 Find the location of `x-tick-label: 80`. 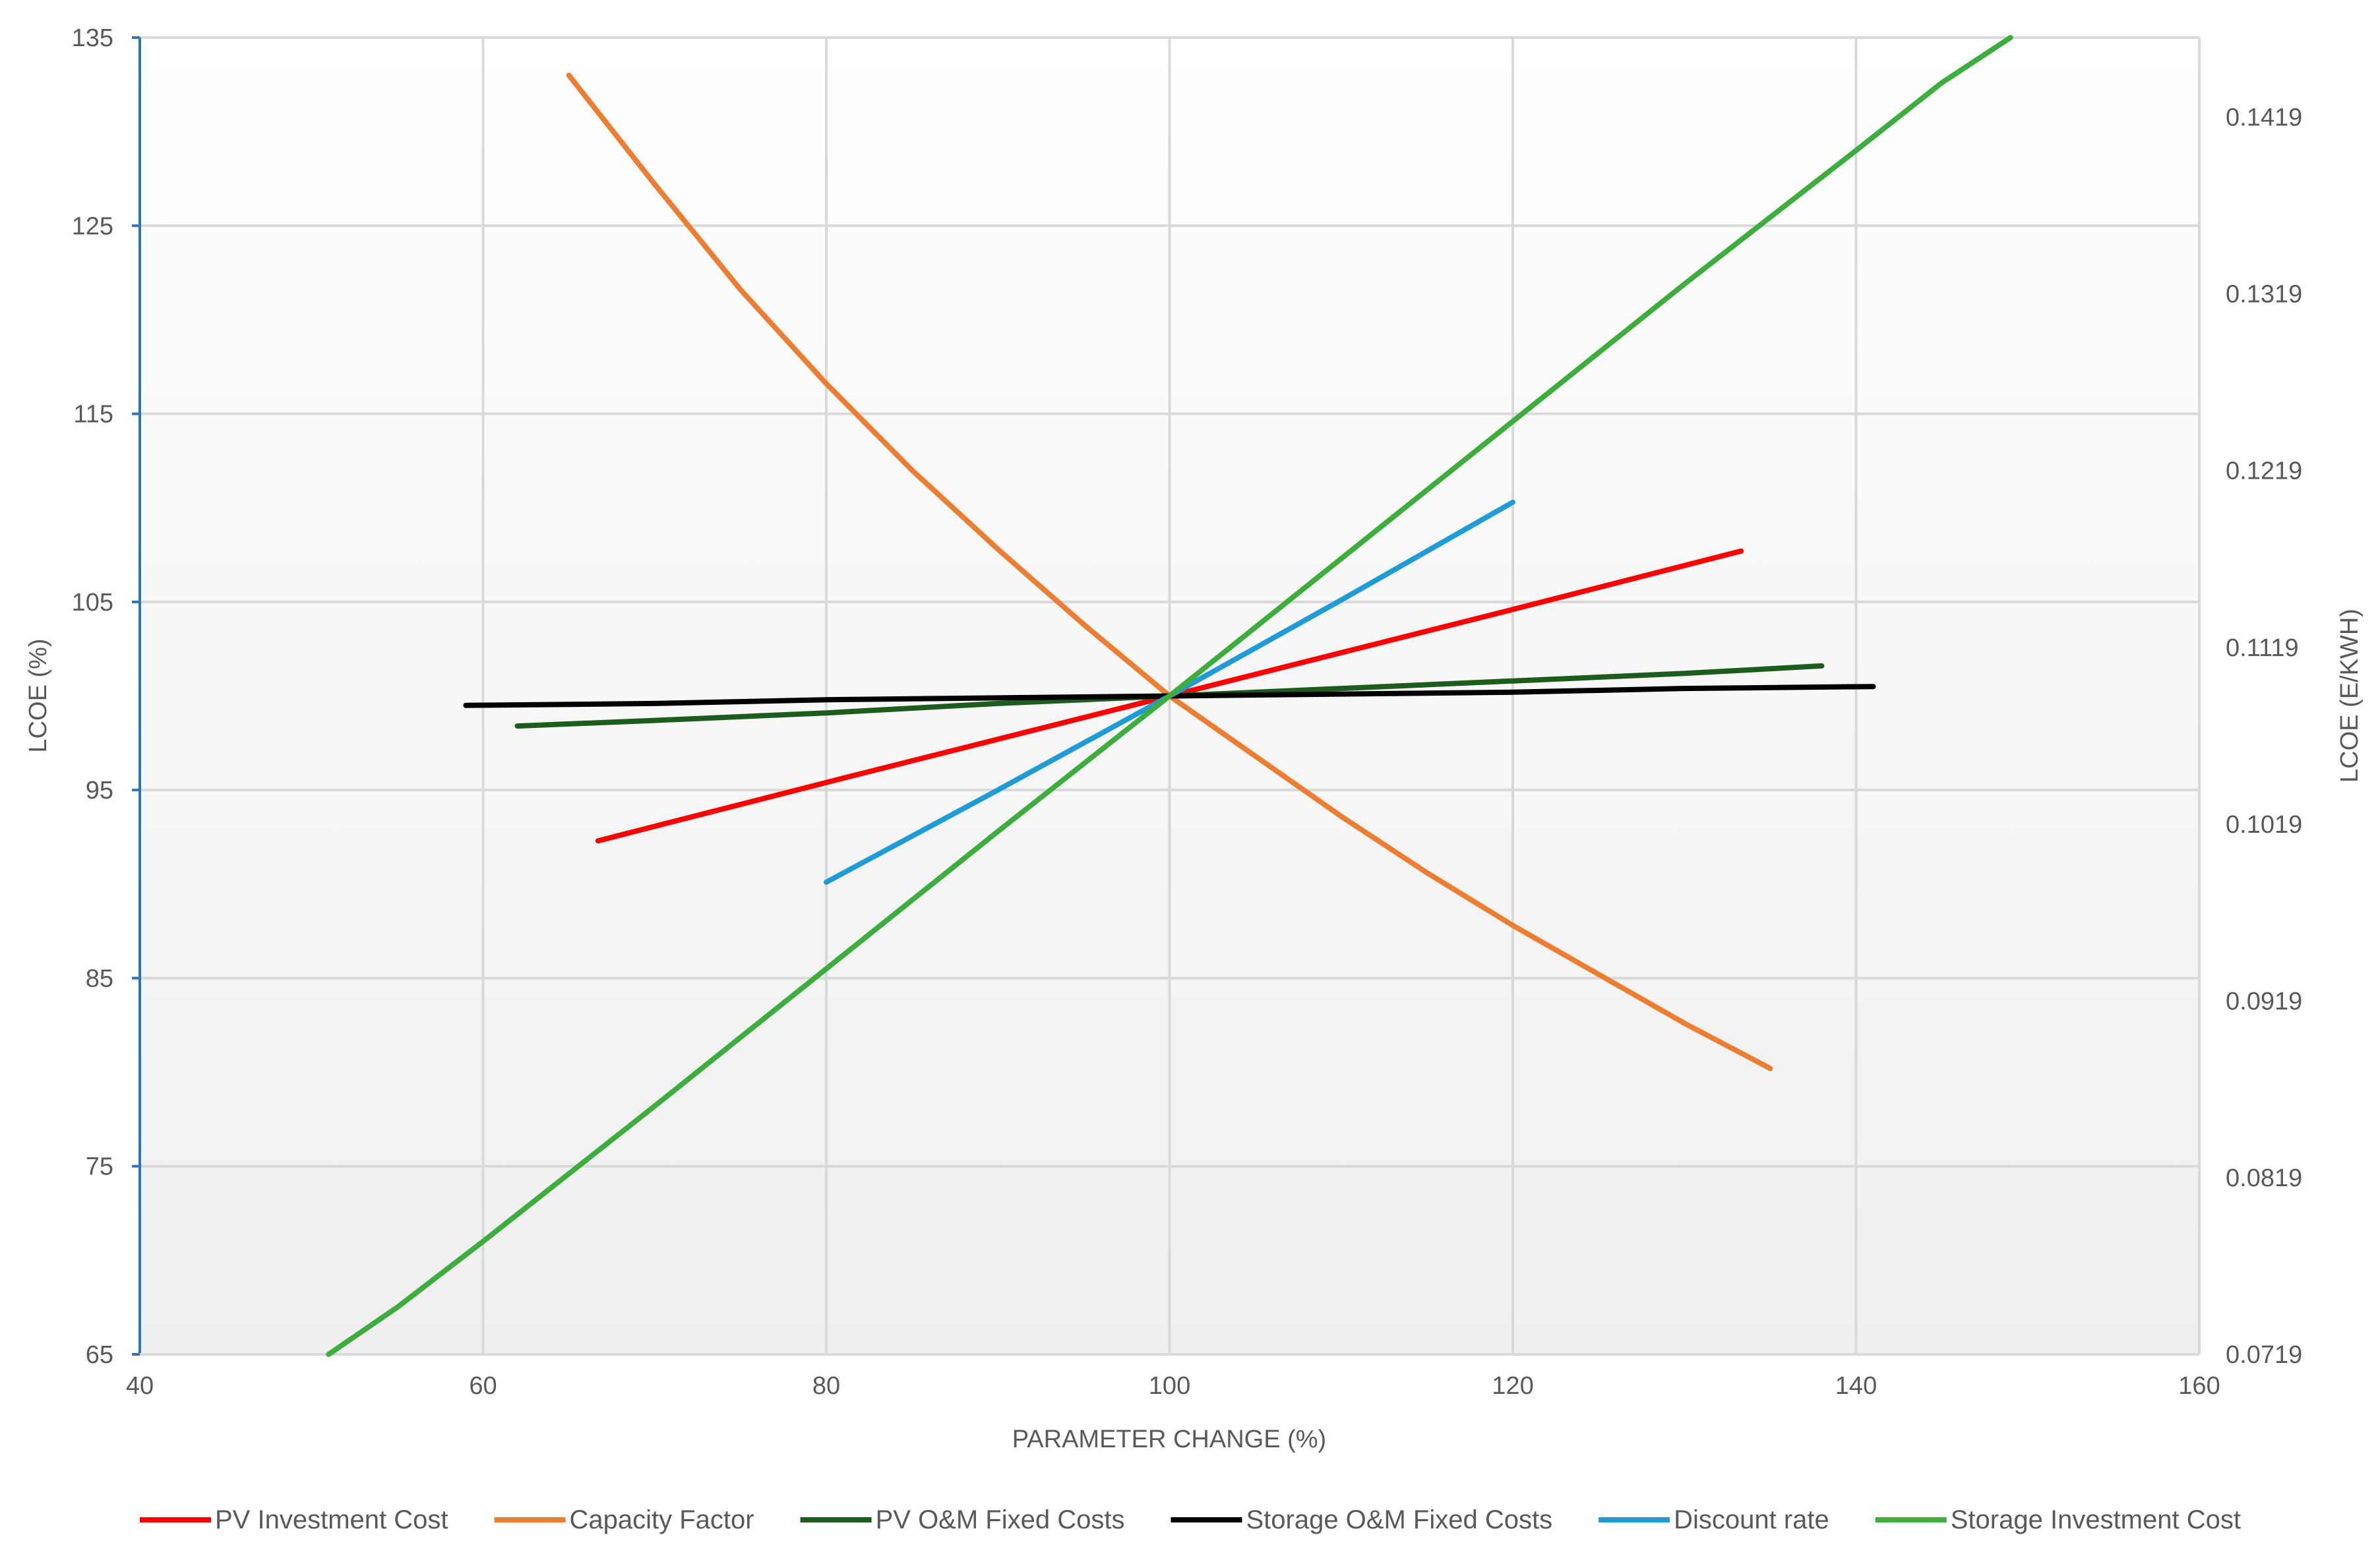

x-tick-label: 80 is located at coordinates (826, 1386).